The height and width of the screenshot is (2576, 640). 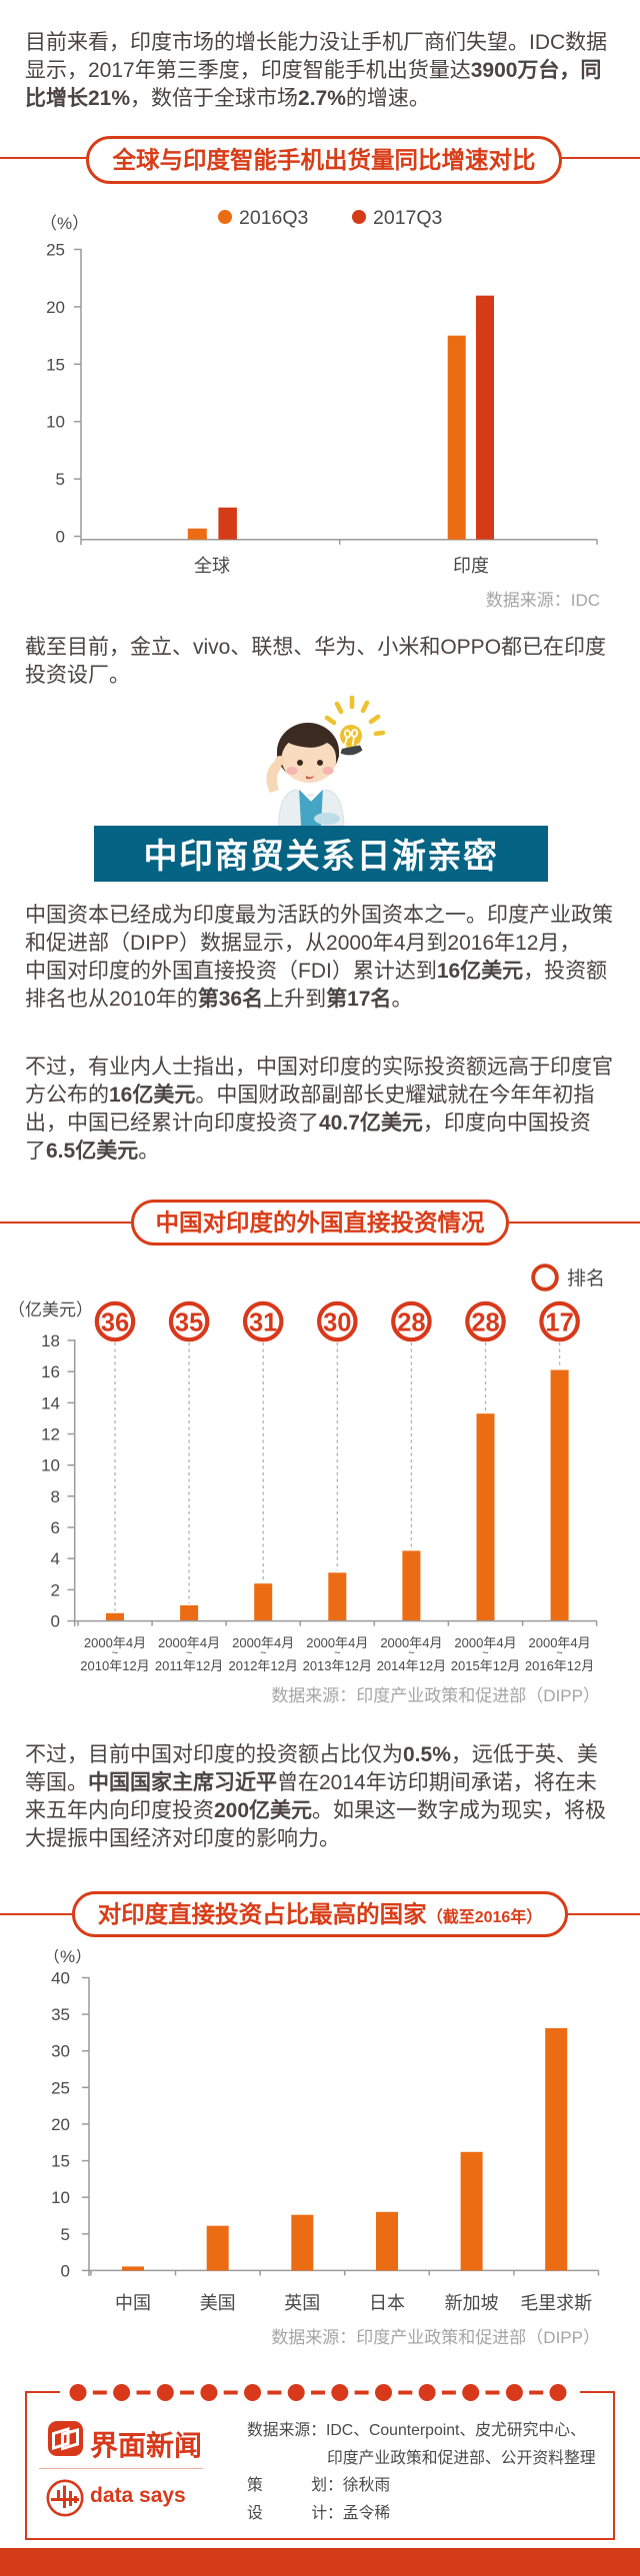 I want to click on svg-text: 中国, so click(x=133, y=2303).